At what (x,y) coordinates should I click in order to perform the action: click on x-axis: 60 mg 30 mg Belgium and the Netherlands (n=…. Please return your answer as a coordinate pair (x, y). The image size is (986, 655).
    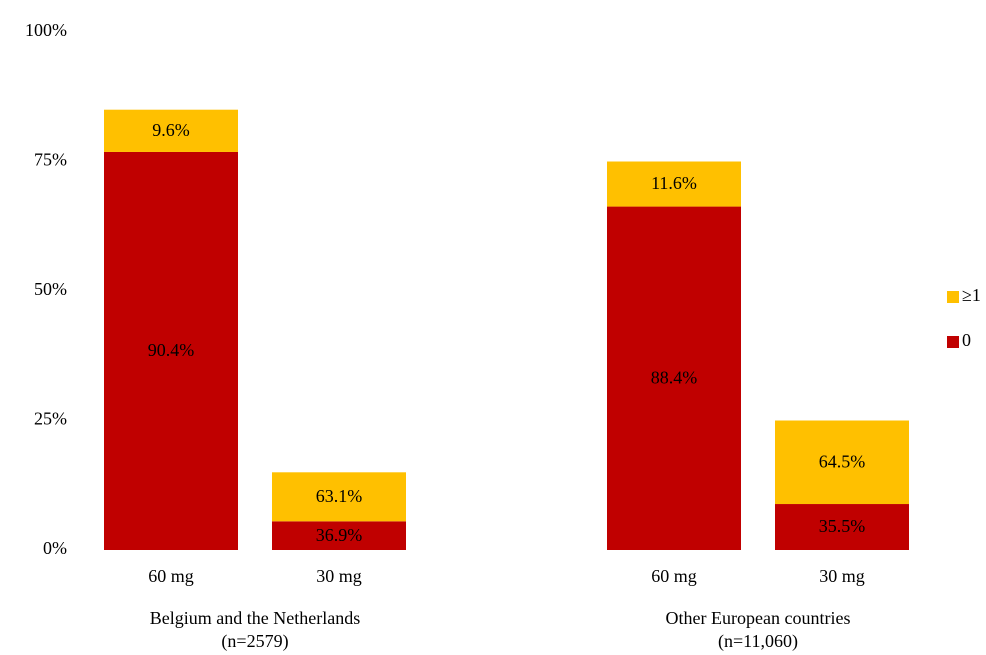
    Looking at the image, I should click on (506, 609).